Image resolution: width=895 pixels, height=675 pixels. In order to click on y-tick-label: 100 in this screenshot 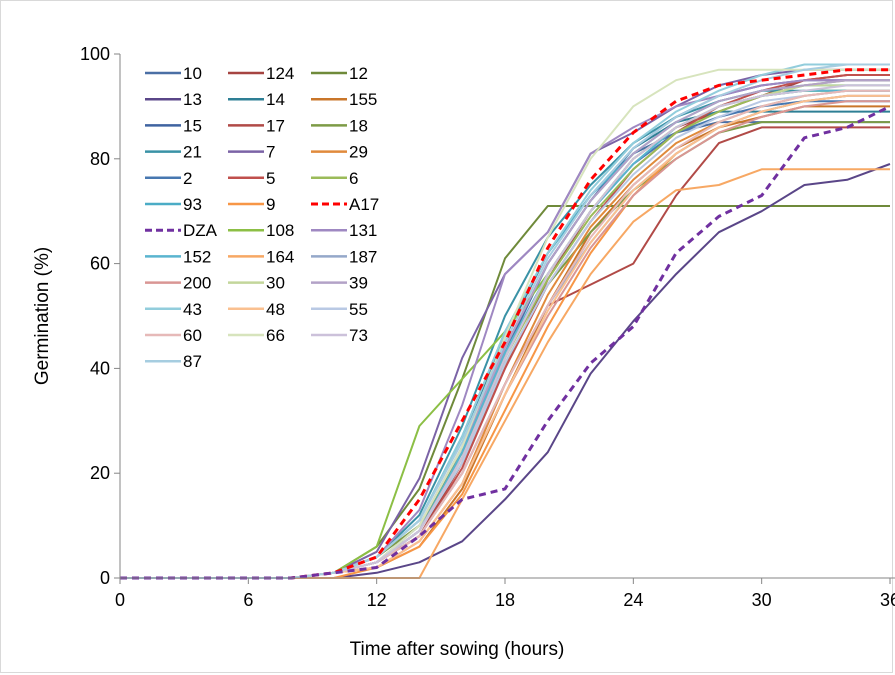, I will do `click(95, 54)`.